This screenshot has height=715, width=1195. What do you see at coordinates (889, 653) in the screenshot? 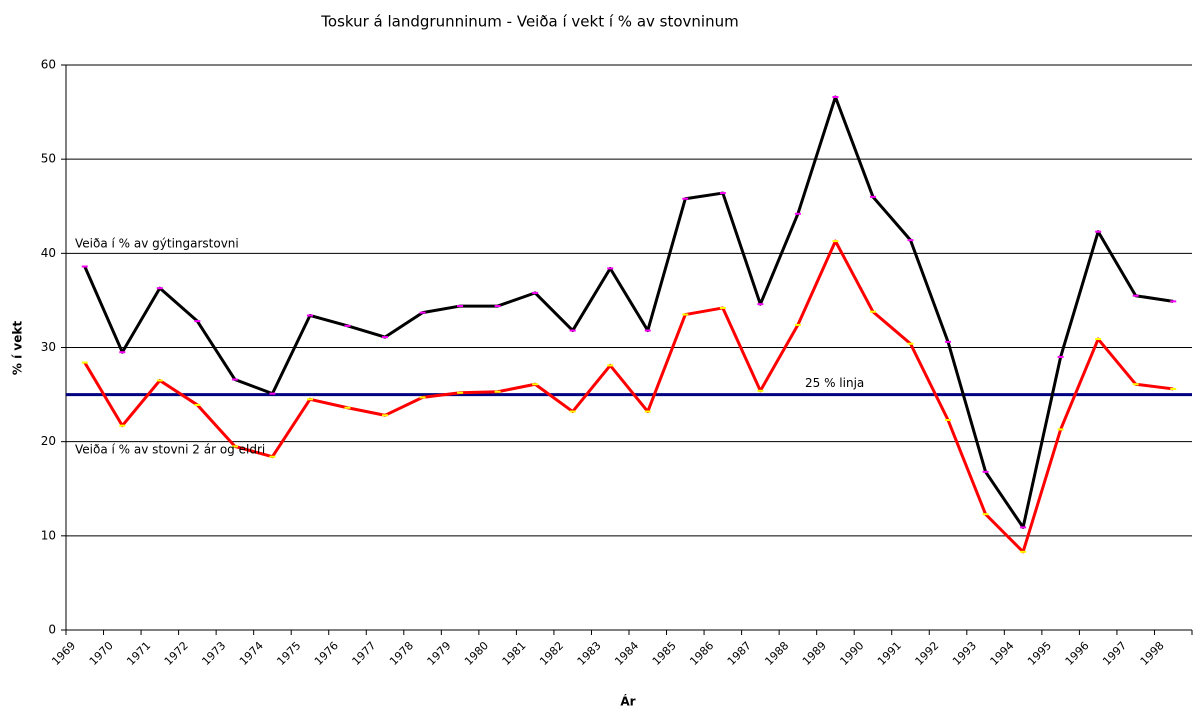
I see `x-tick-label: 1991` at bounding box center [889, 653].